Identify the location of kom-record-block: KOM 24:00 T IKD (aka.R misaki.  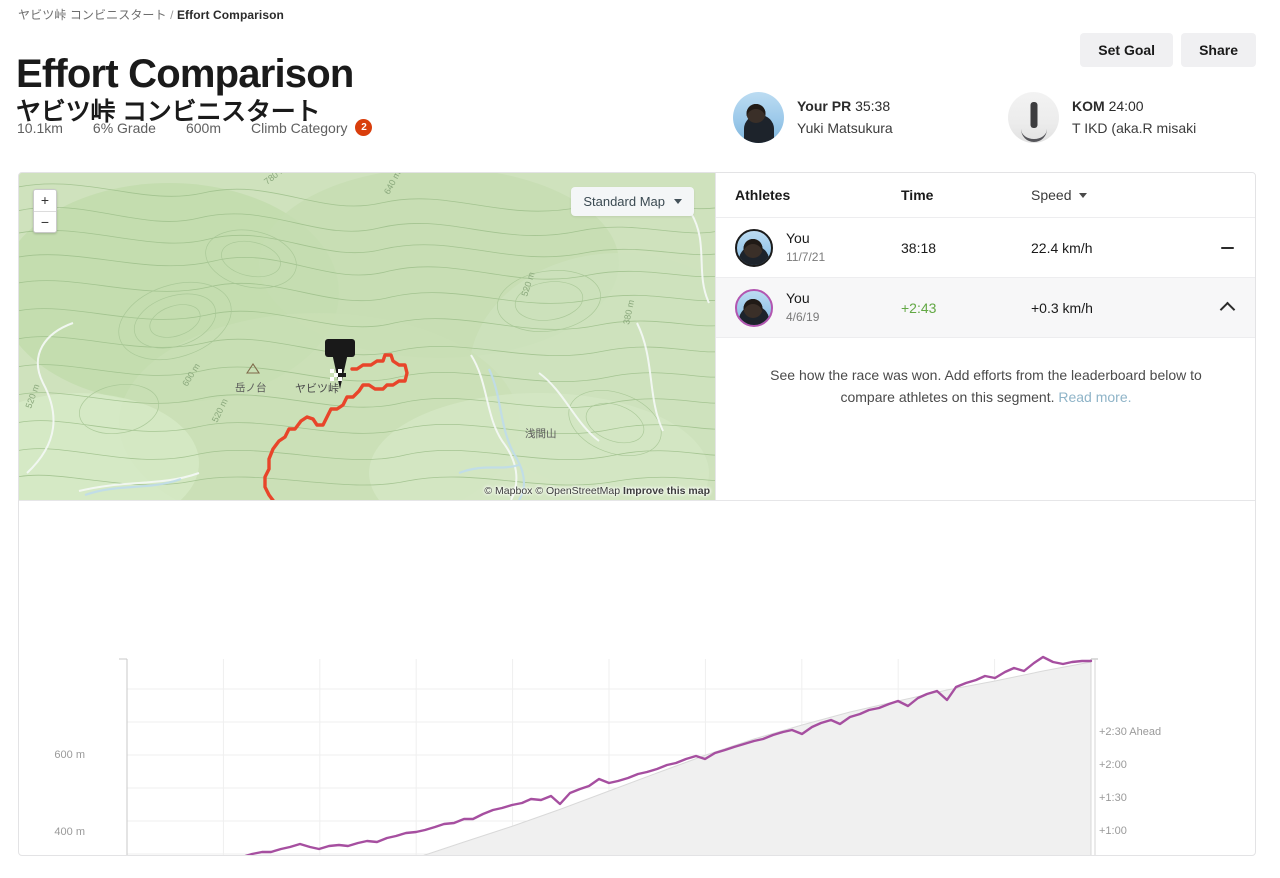
(1102, 117).